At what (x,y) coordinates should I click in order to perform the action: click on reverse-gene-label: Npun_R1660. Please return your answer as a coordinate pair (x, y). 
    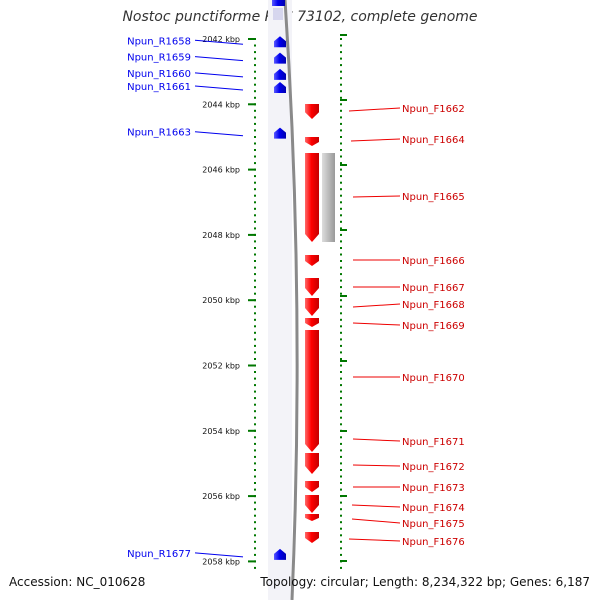
    Looking at the image, I should click on (159, 74).